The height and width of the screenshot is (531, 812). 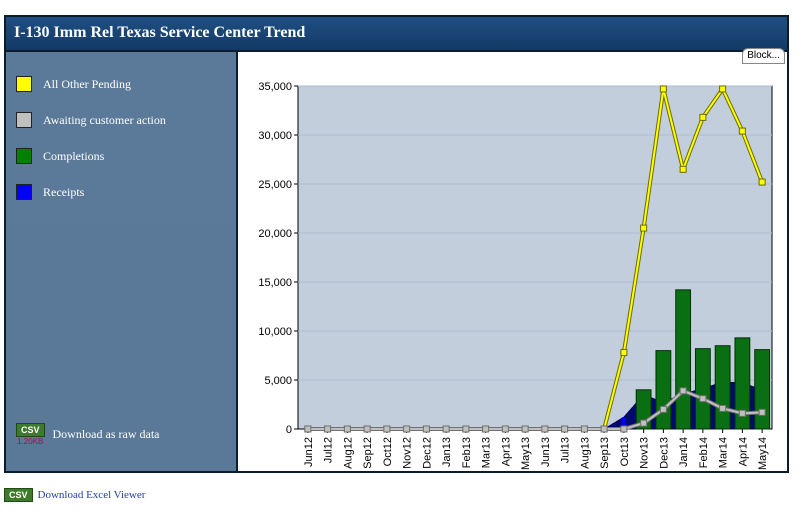 I want to click on footer-download: CSV Download Excel Viewer, so click(x=74, y=495).